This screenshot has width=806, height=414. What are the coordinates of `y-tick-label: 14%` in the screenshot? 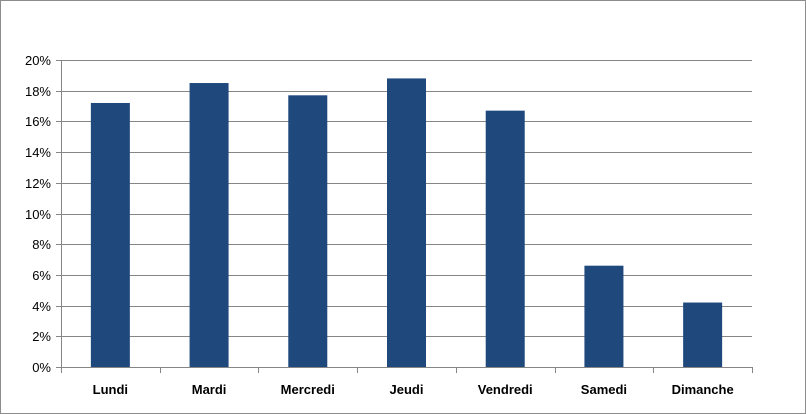 It's located at (38, 152).